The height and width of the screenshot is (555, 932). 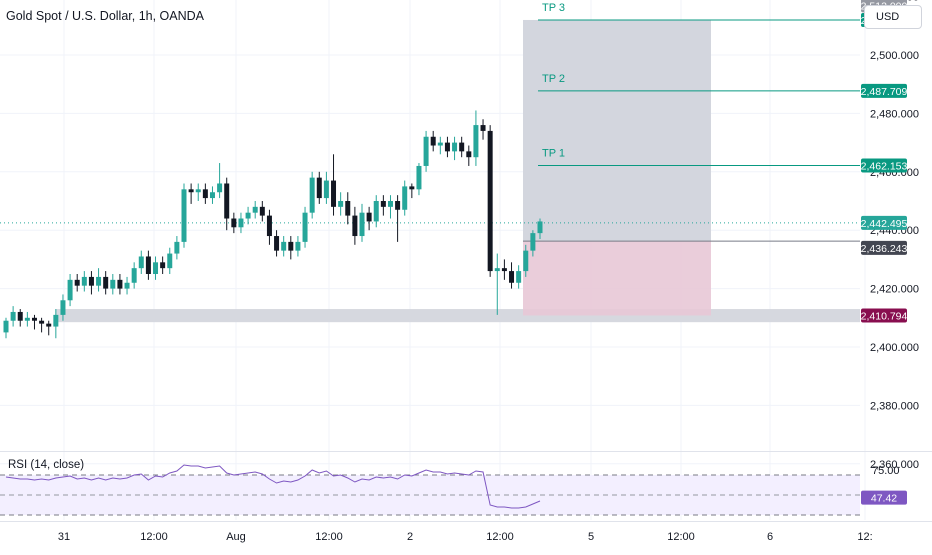 I want to click on last-price-tag-text: 2,442.495, so click(x=884, y=224).